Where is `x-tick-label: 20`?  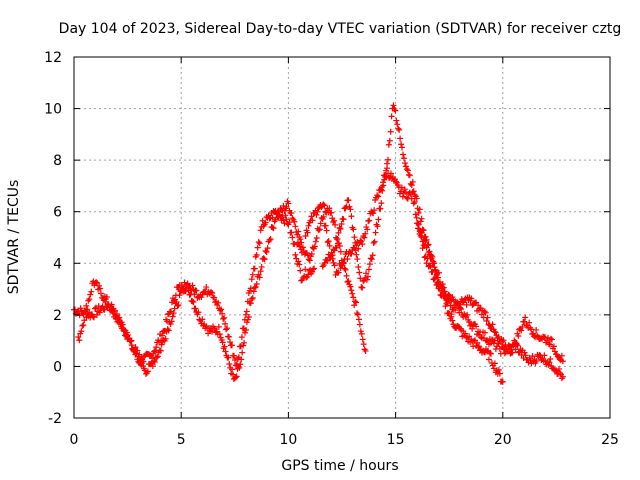 x-tick-label: 20 is located at coordinates (503, 440).